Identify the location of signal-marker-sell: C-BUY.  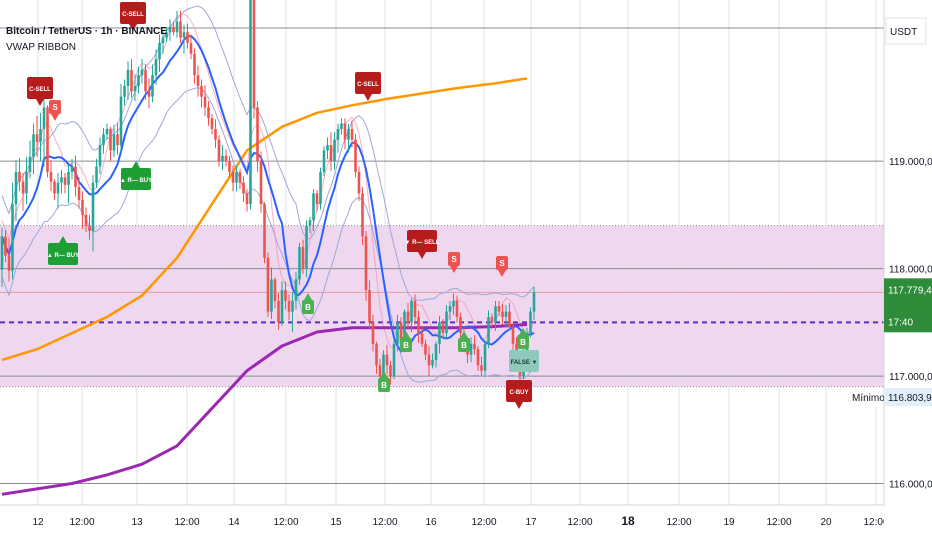
(519, 394).